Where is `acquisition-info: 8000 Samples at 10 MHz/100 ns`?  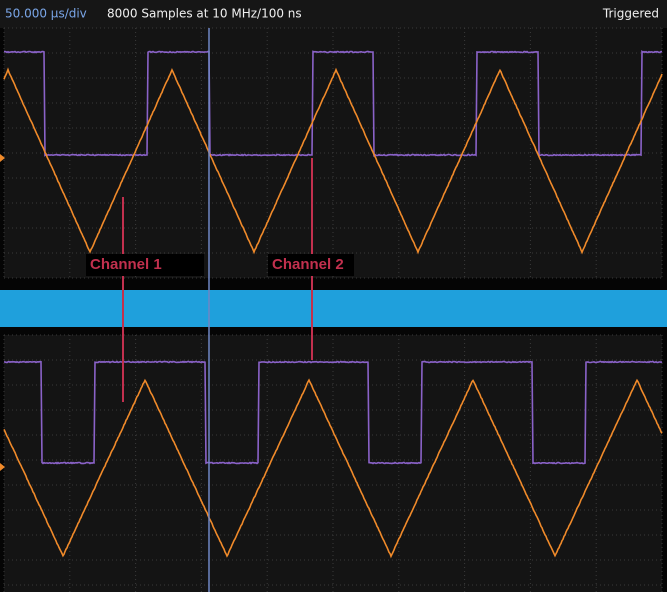 acquisition-info: 8000 Samples at 10 MHz/100 ns is located at coordinates (204, 14).